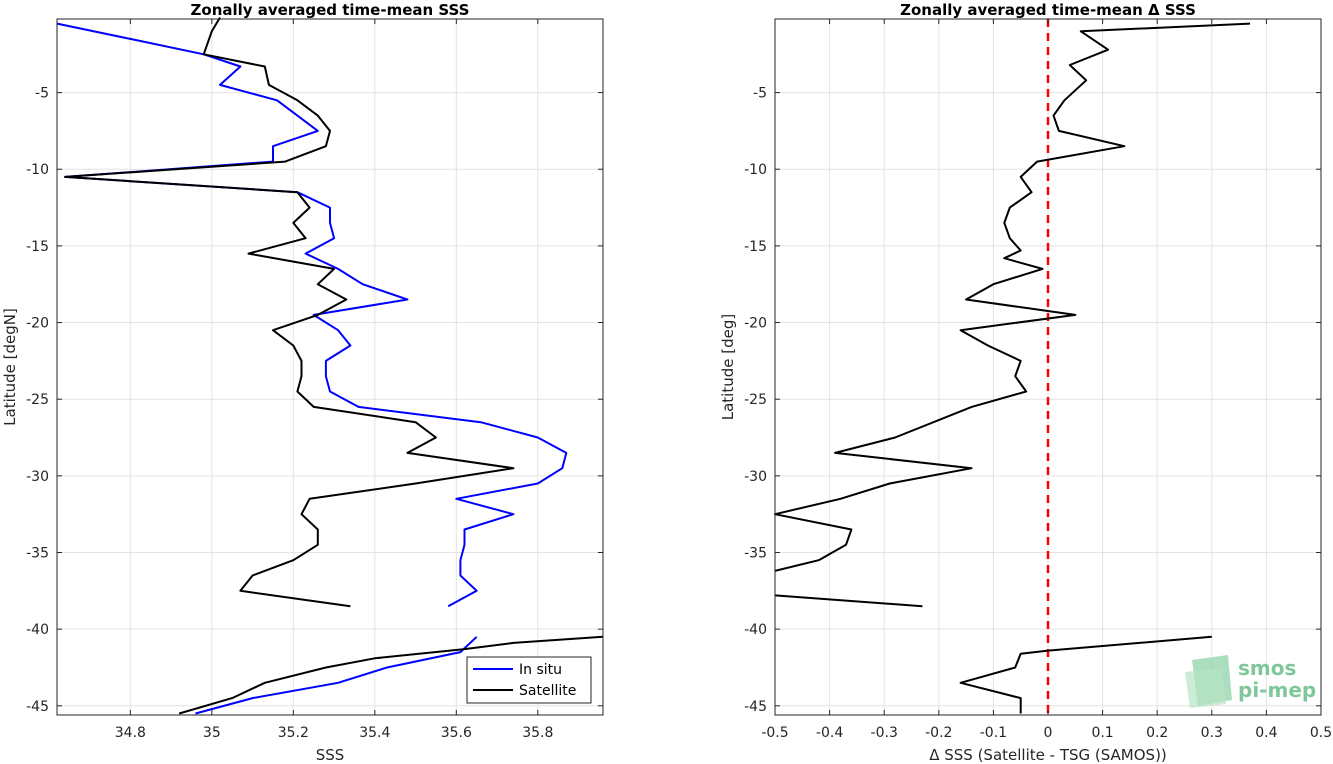 This screenshot has height=764, width=1333. Describe the element at coordinates (1321, 733) in the screenshot. I see `right-x-tick-label: 0.5` at that location.